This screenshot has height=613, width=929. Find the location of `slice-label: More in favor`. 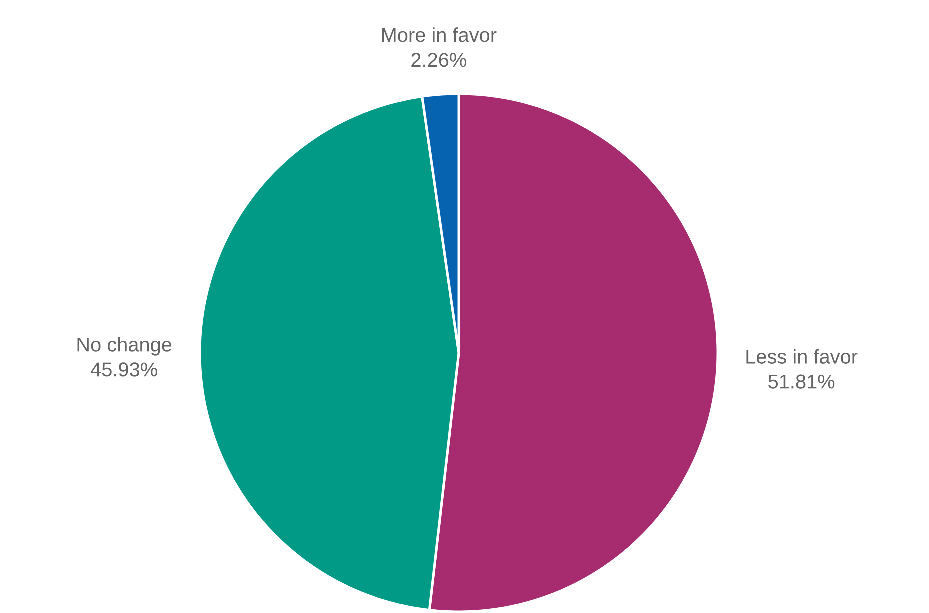

slice-label: More in favor is located at coordinates (439, 35).